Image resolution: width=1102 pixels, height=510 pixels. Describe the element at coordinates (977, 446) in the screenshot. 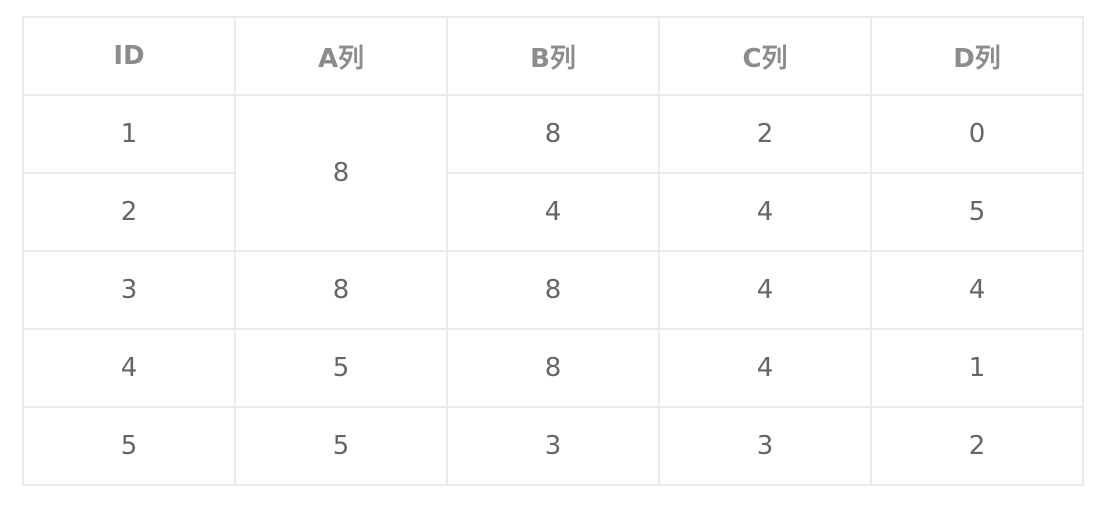

I see `cell-d: 2` at that location.